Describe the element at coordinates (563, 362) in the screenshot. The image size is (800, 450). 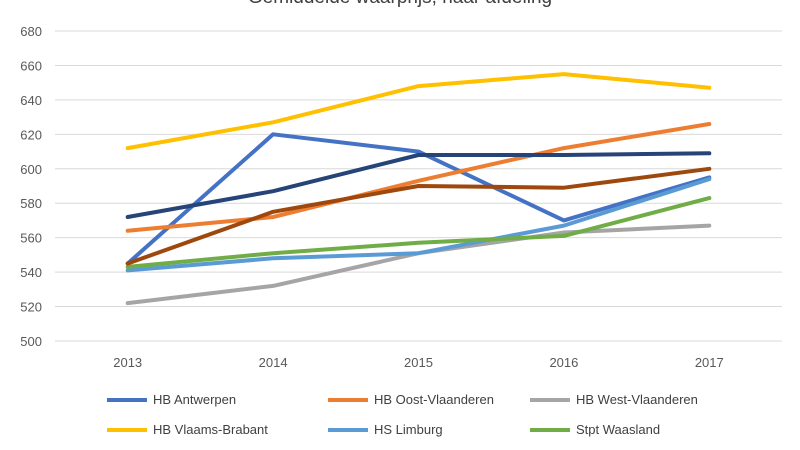
I see `x-tick-label: 2016` at that location.